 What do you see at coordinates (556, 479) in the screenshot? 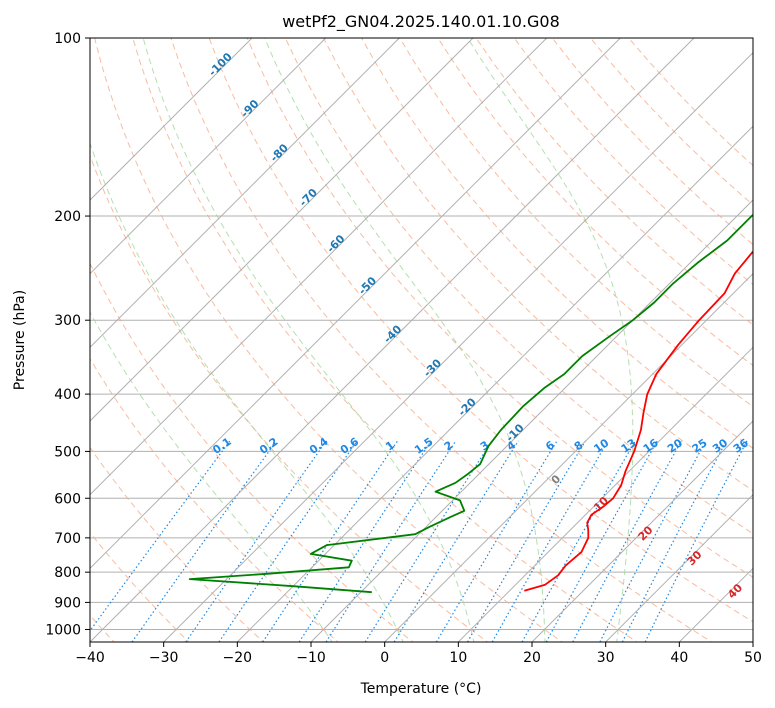
I see `isotherm-label-zero: 0` at bounding box center [556, 479].